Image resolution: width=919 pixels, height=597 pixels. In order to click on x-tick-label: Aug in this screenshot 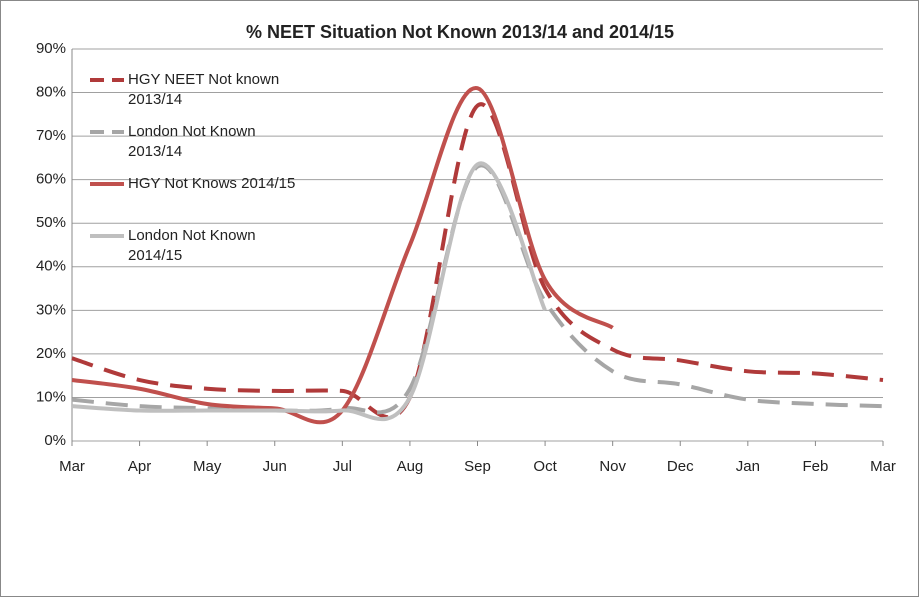, I will do `click(410, 466)`.